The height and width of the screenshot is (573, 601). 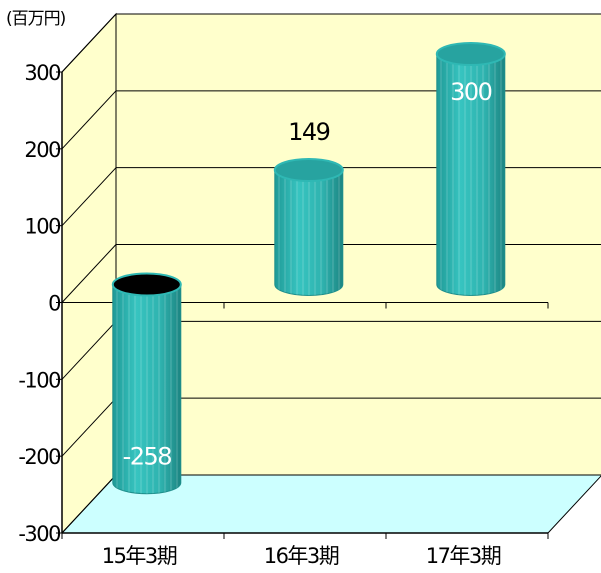 I want to click on x-category-label: 17年3期, so click(x=463, y=556).